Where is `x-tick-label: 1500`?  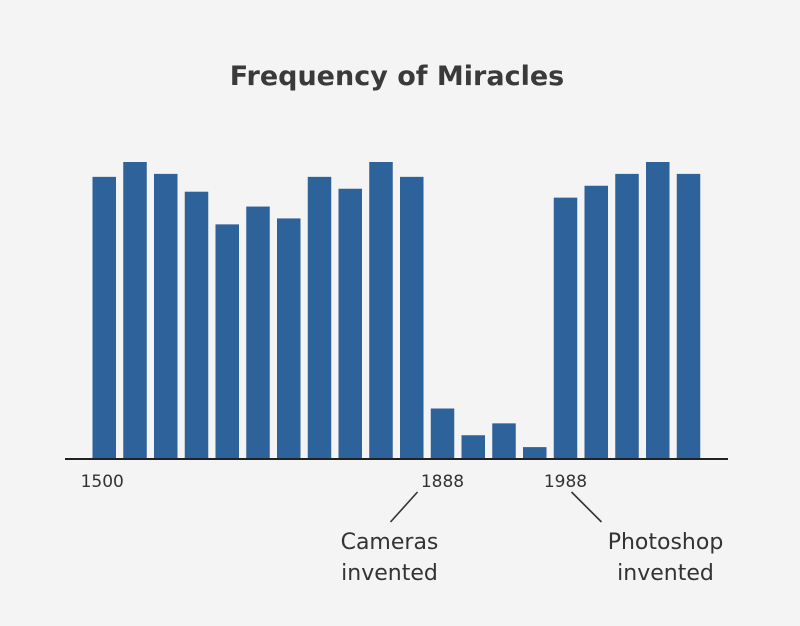 x-tick-label: 1500 is located at coordinates (102, 482).